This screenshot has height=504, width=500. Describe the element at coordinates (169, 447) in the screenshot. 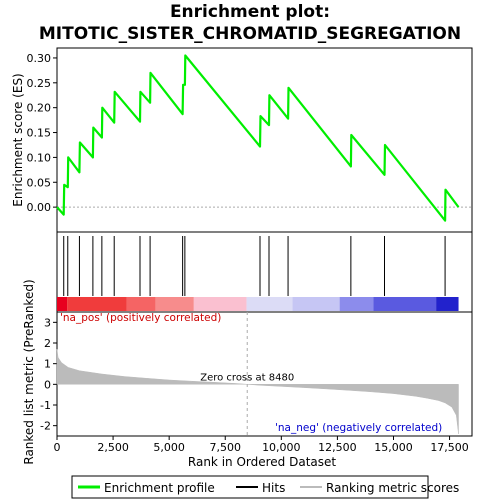

I see `x-tick-label: 5,000` at that location.